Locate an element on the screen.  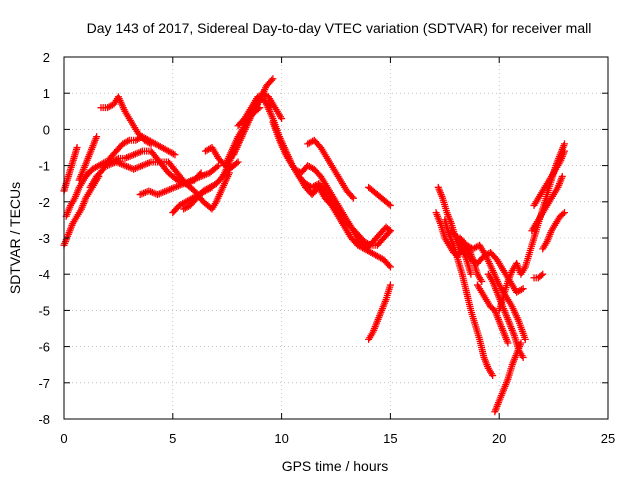
y-tick-label: -3 is located at coordinates (44, 238).